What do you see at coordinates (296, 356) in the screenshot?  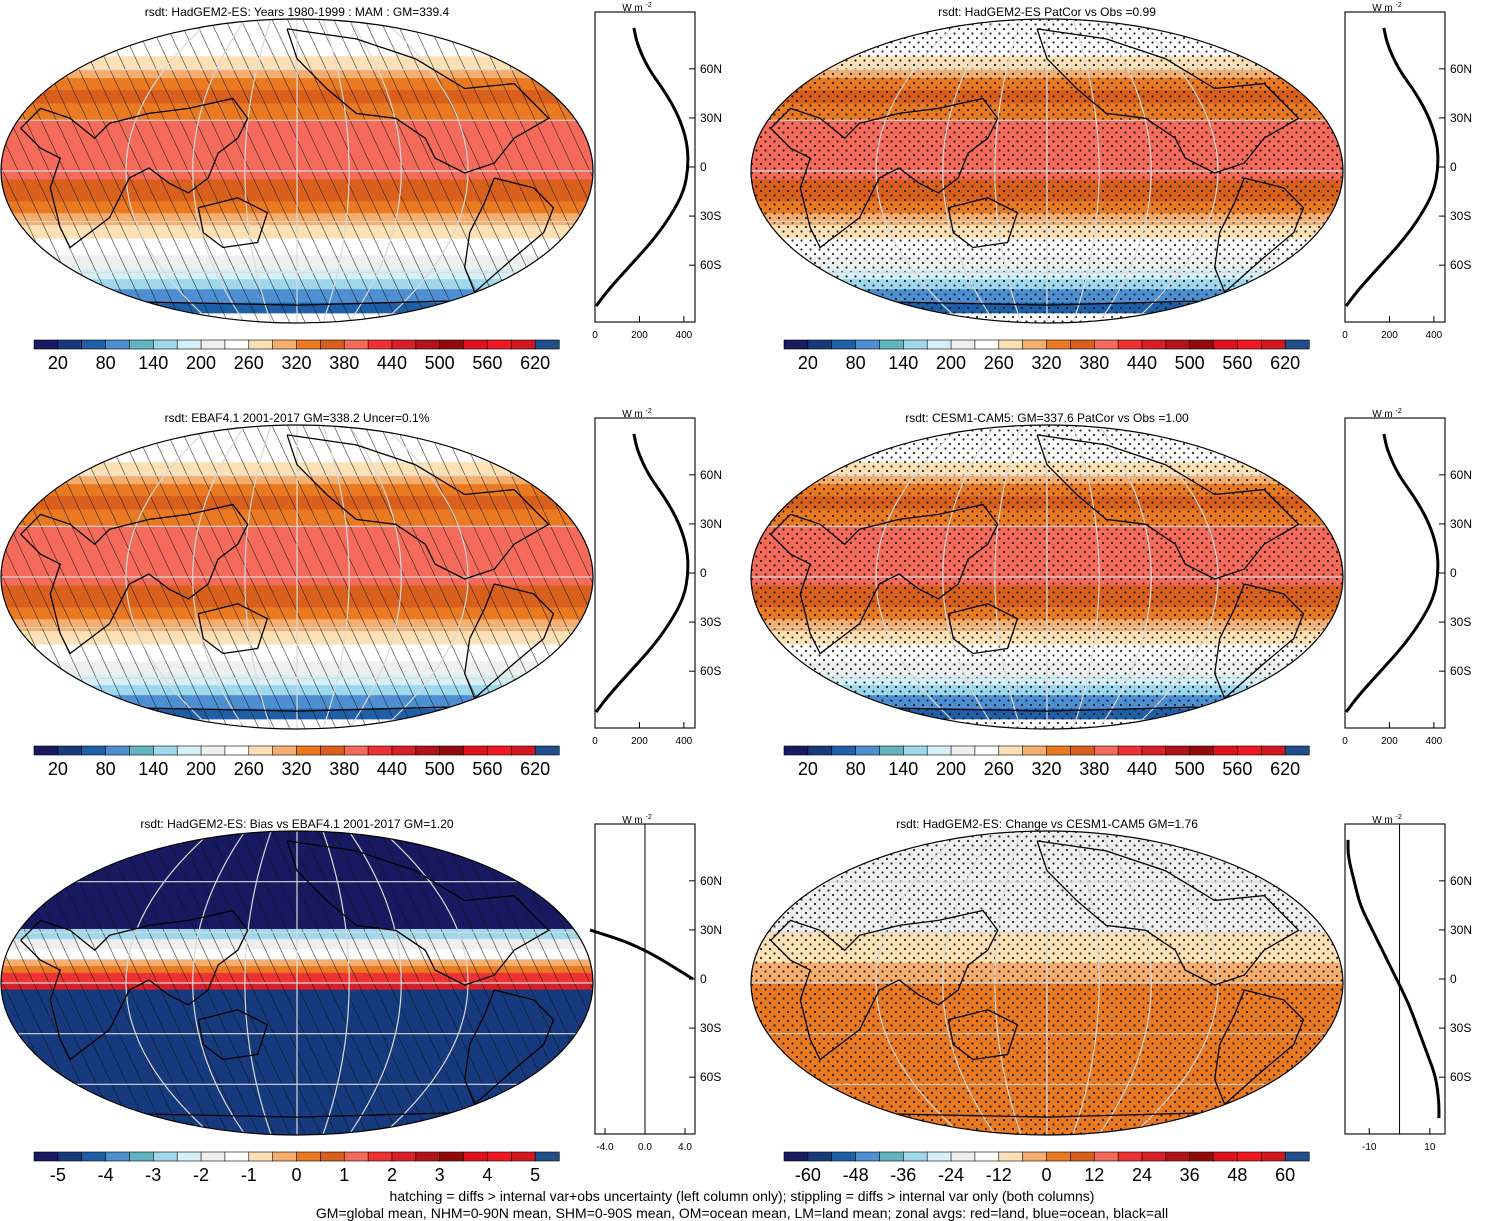 I see `colorbar: 20 80 140 200 260 320 380 440 500 560 620` at bounding box center [296, 356].